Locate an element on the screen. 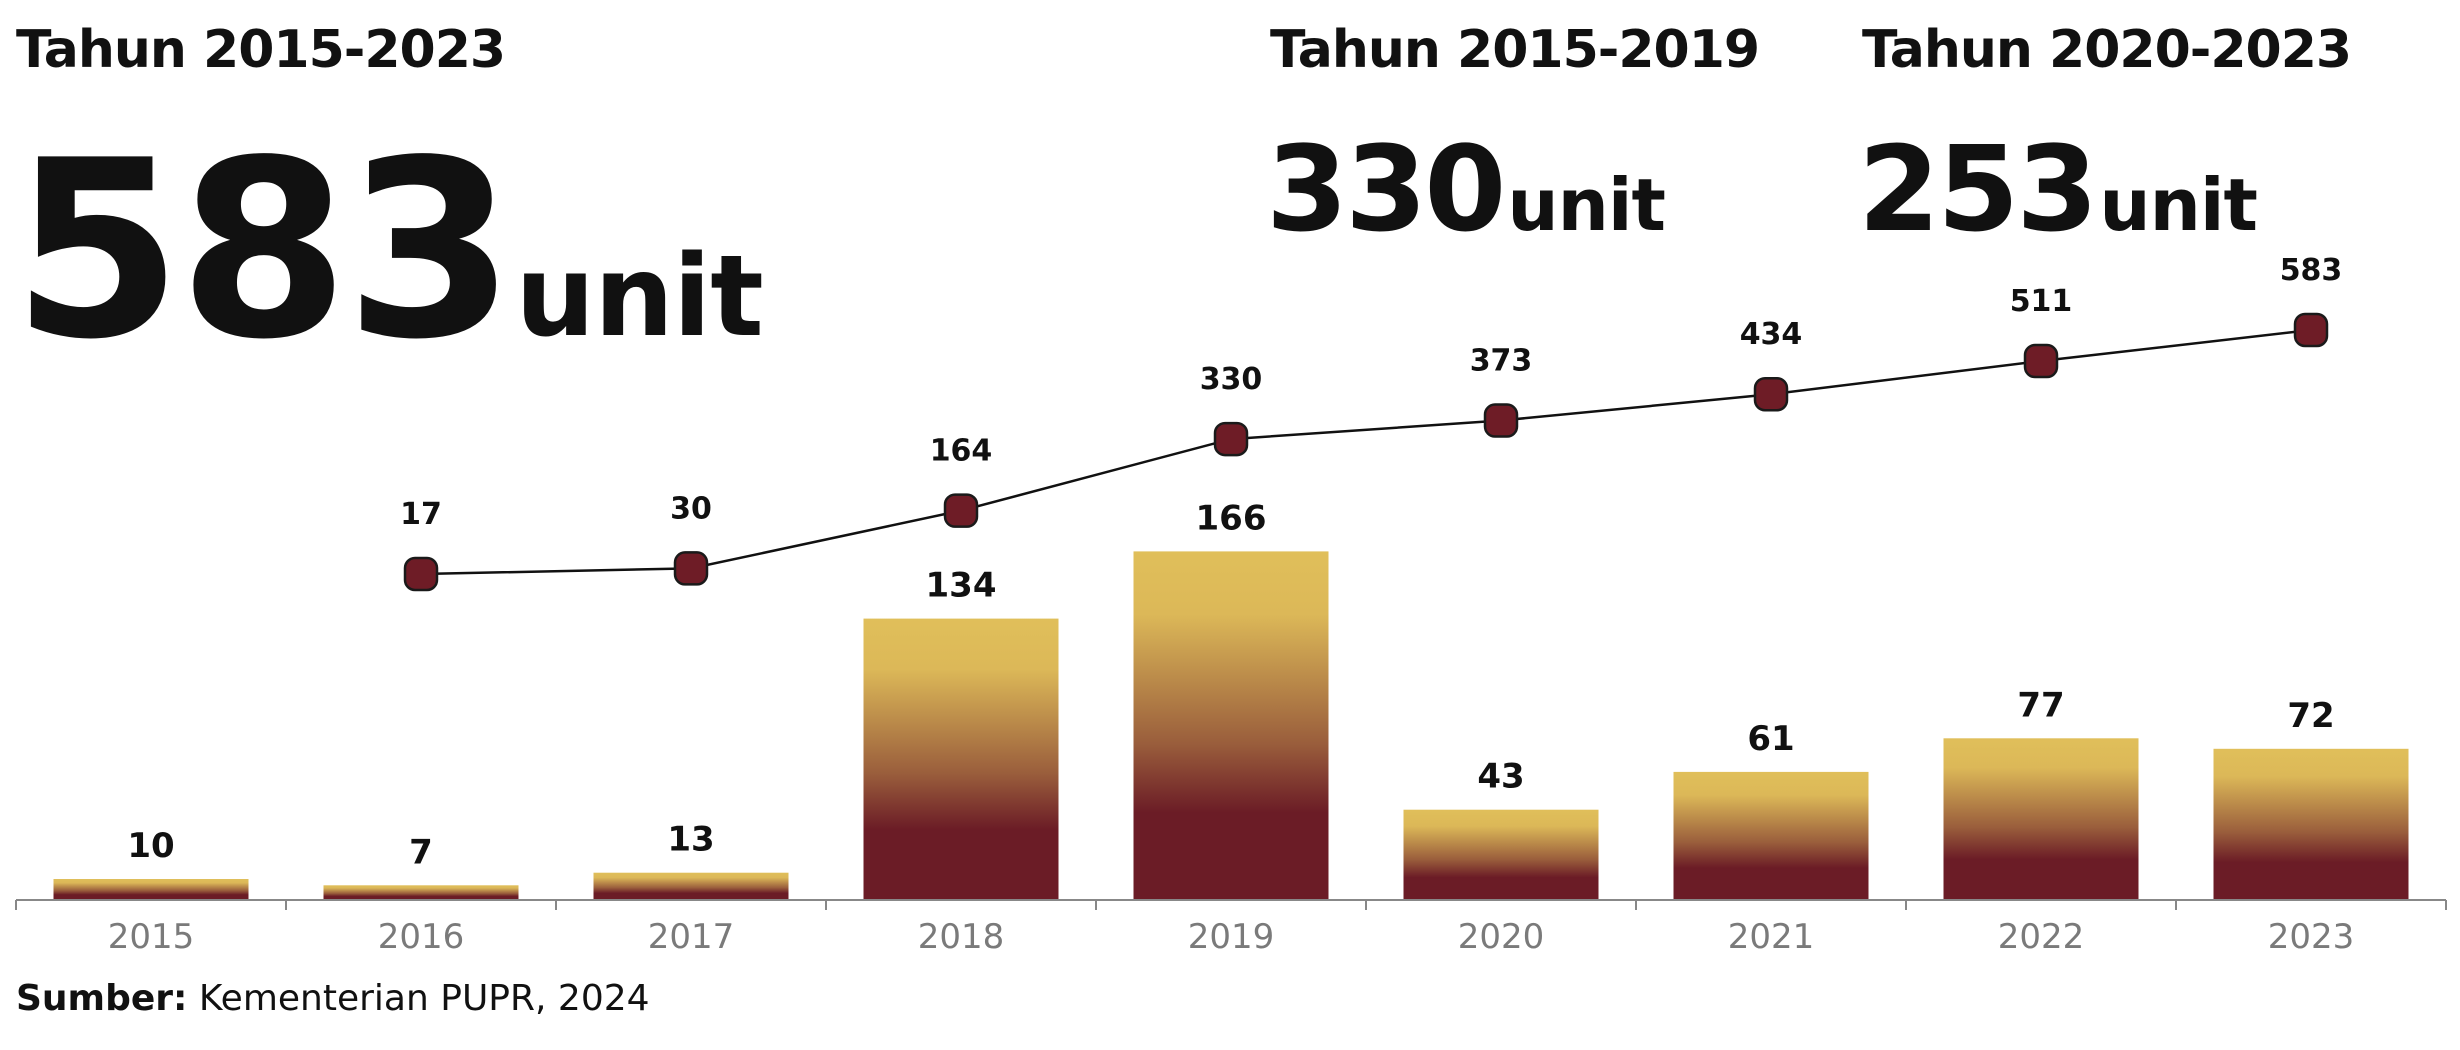 This screenshot has width=2460, height=1050. line-point-2017 is located at coordinates (691, 568).